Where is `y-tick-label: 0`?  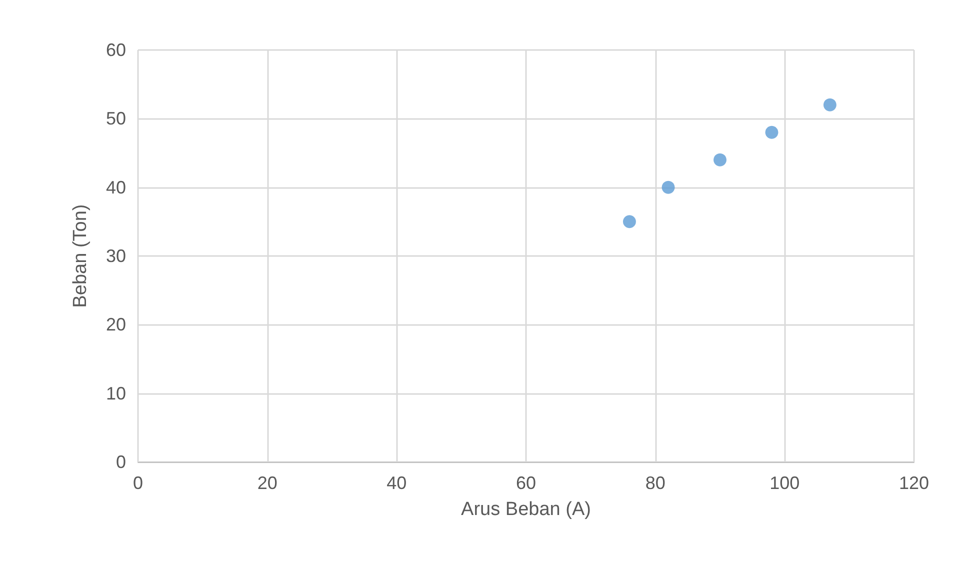 y-tick-label: 0 is located at coordinates (121, 462).